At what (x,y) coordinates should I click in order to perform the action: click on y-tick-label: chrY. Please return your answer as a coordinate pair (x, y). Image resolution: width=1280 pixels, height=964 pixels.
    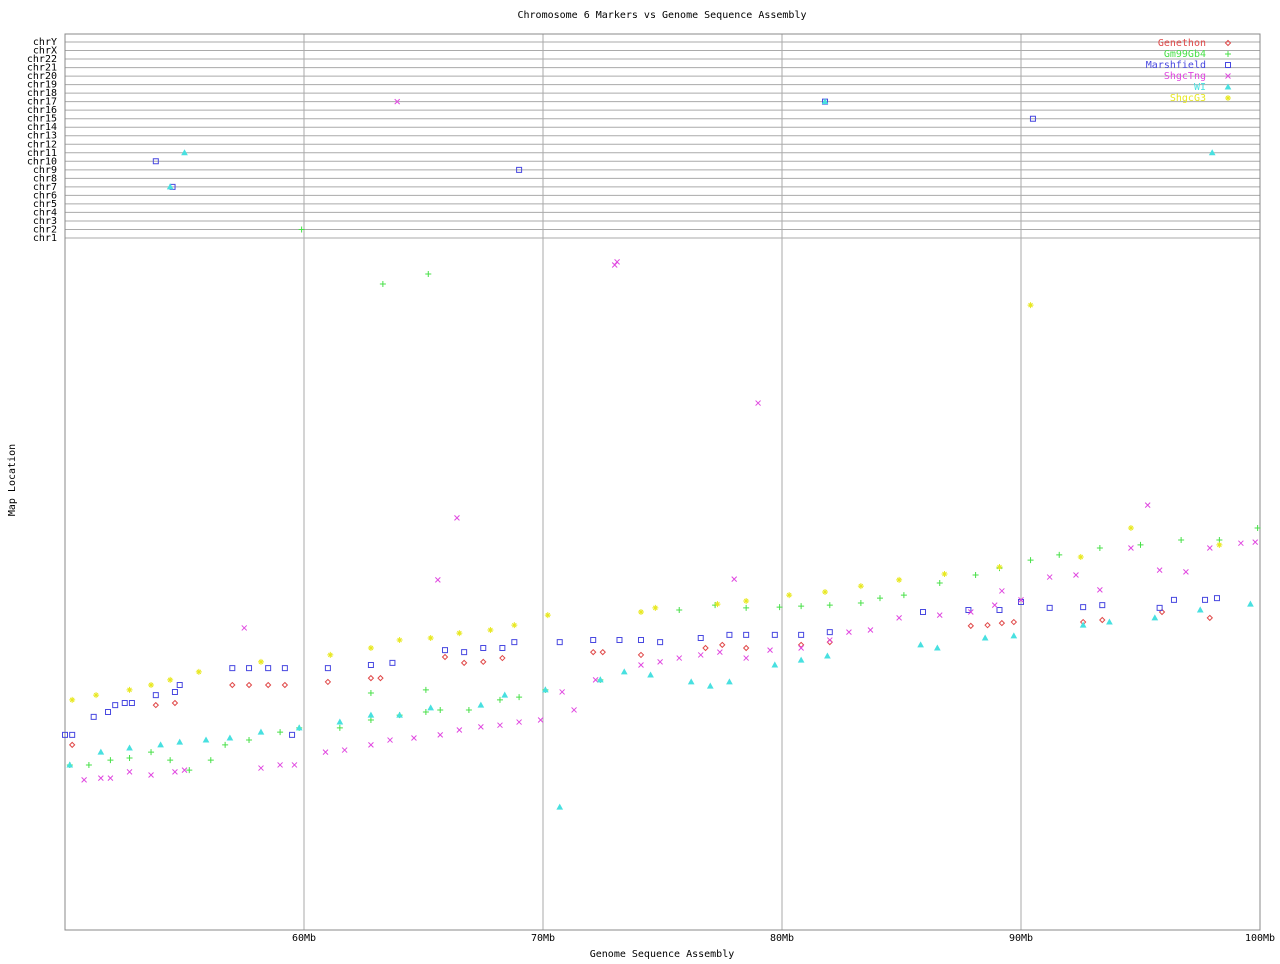
    Looking at the image, I should click on (45, 42).